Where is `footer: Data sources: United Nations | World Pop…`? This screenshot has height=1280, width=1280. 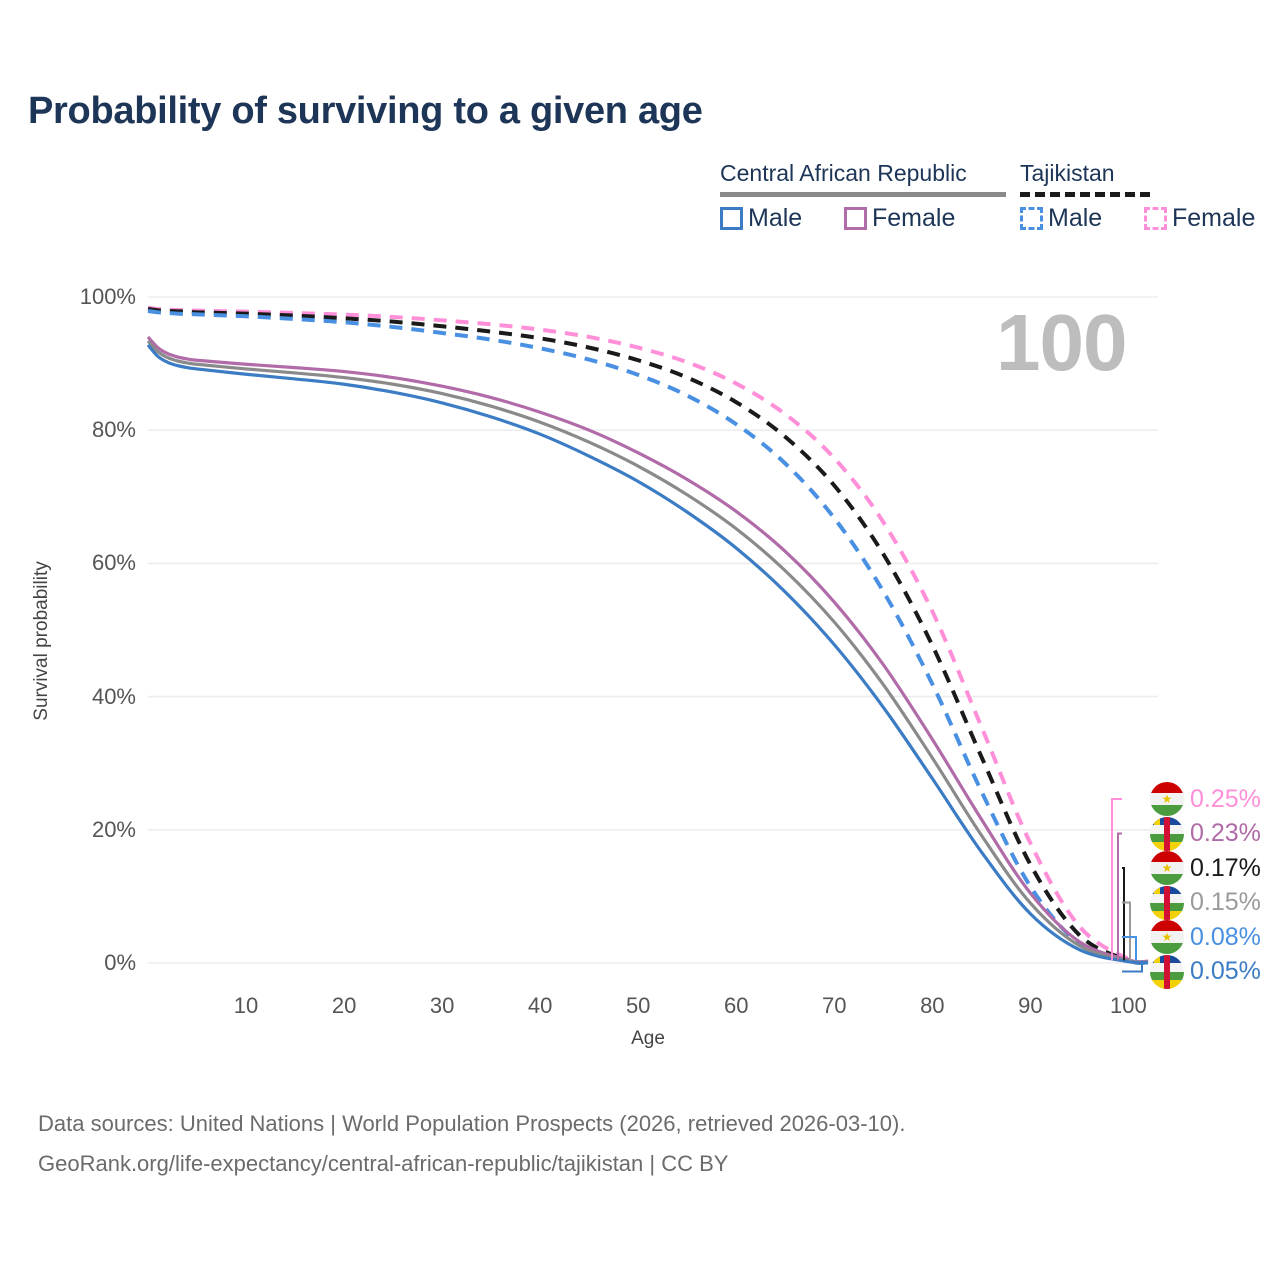
footer: Data sources: United Nations | World Pop… is located at coordinates (638, 1144).